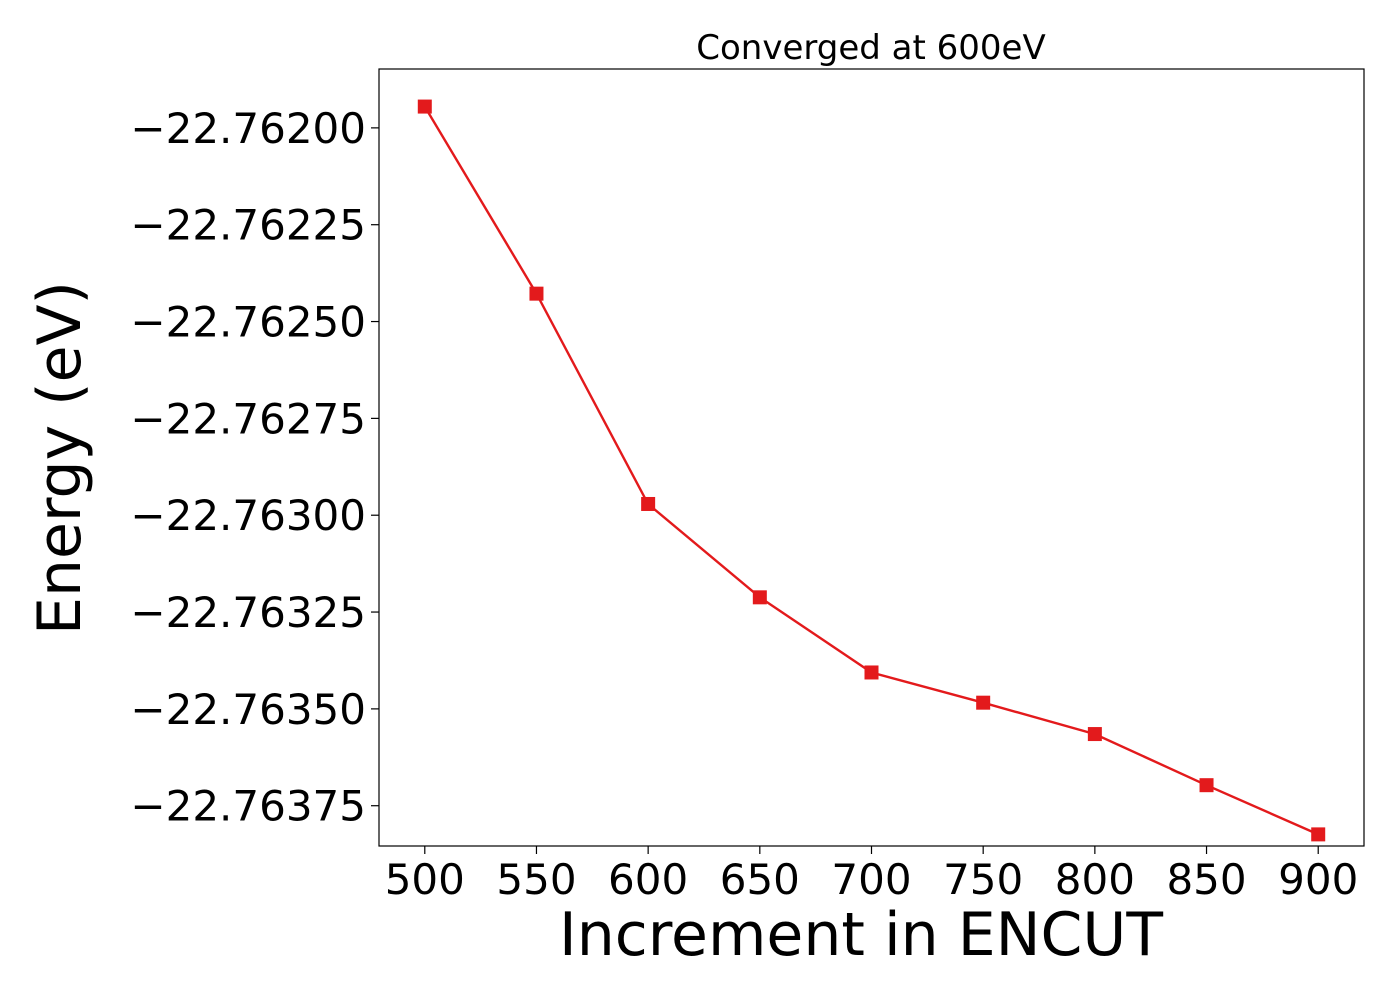 This screenshot has height=1000, width=1400. Describe the element at coordinates (248, 225) in the screenshot. I see `y-tick-label: −22.76225` at that location.